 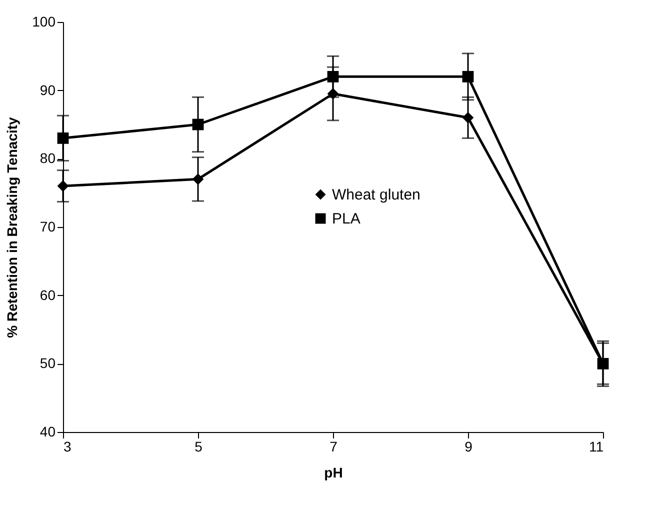 What do you see at coordinates (48, 294) in the screenshot?
I see `y-tick-label: 60` at bounding box center [48, 294].